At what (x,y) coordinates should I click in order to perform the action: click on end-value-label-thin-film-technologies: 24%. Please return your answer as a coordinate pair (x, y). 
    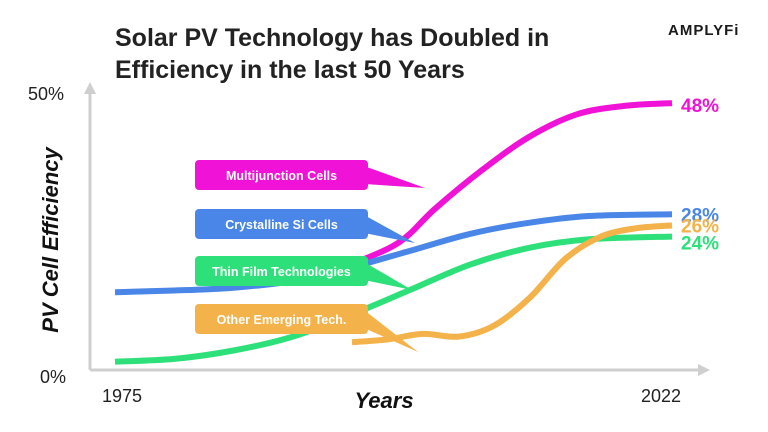
    Looking at the image, I should click on (700, 244).